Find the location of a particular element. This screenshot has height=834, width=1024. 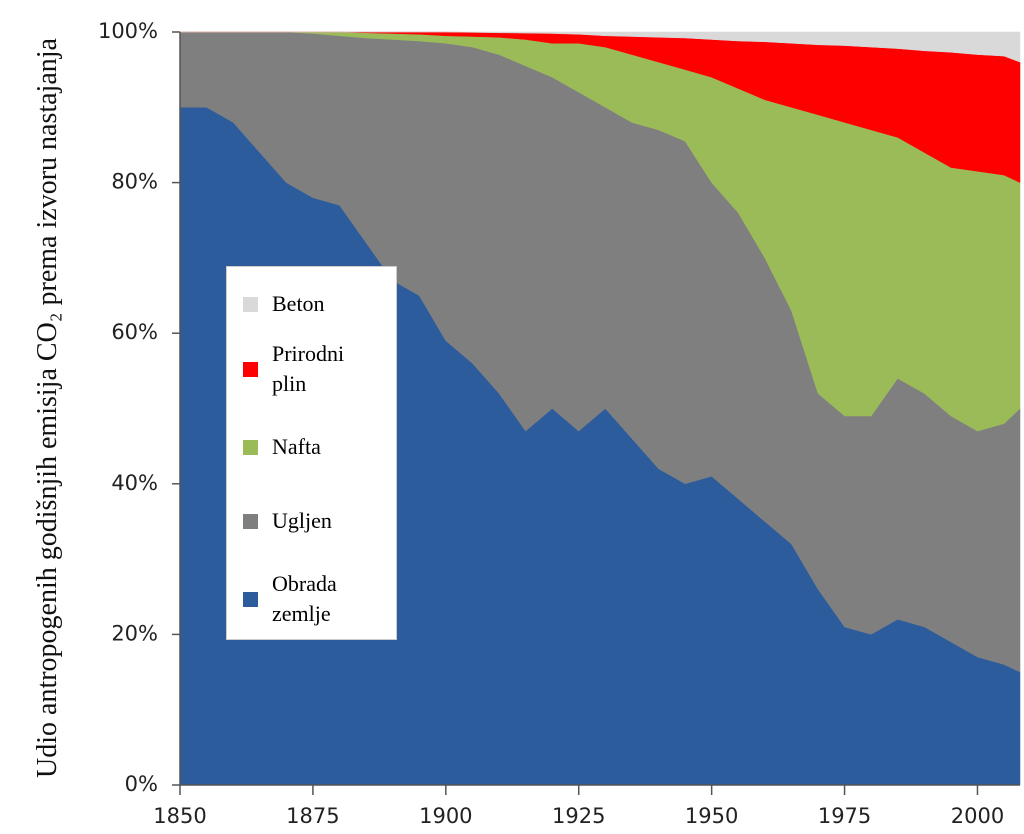

area is located at coordinates (600, 47).